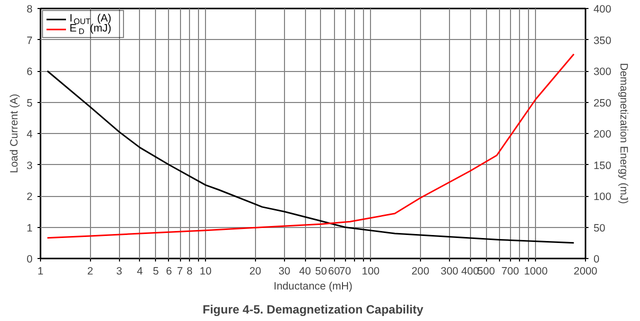 This screenshot has width=640, height=321. What do you see at coordinates (29, 103) in the screenshot?
I see `y-tick-label: 5` at bounding box center [29, 103].